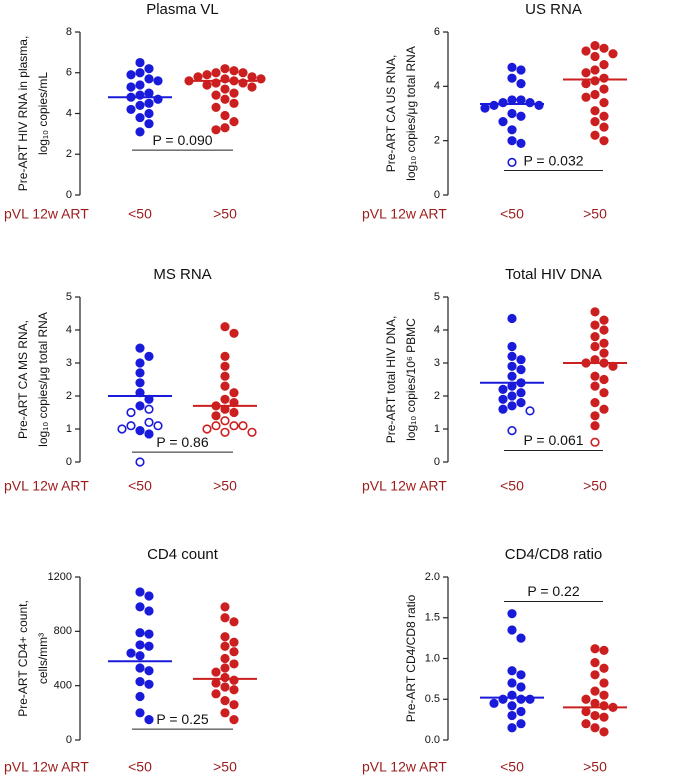  I want to click on y-tick-label: 3, so click(437, 363).